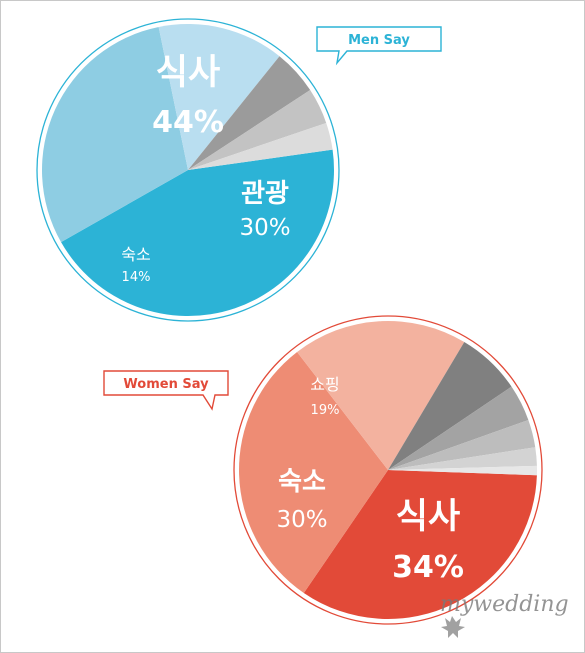 The image size is (585, 653). What do you see at coordinates (188, 122) in the screenshot?
I see `men-slice-value-meal: 44%` at bounding box center [188, 122].